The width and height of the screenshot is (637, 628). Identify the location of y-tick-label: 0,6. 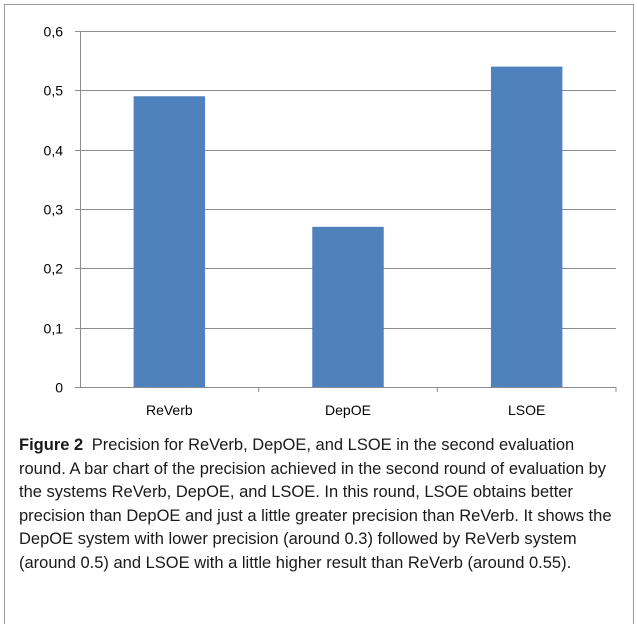
(54, 32).